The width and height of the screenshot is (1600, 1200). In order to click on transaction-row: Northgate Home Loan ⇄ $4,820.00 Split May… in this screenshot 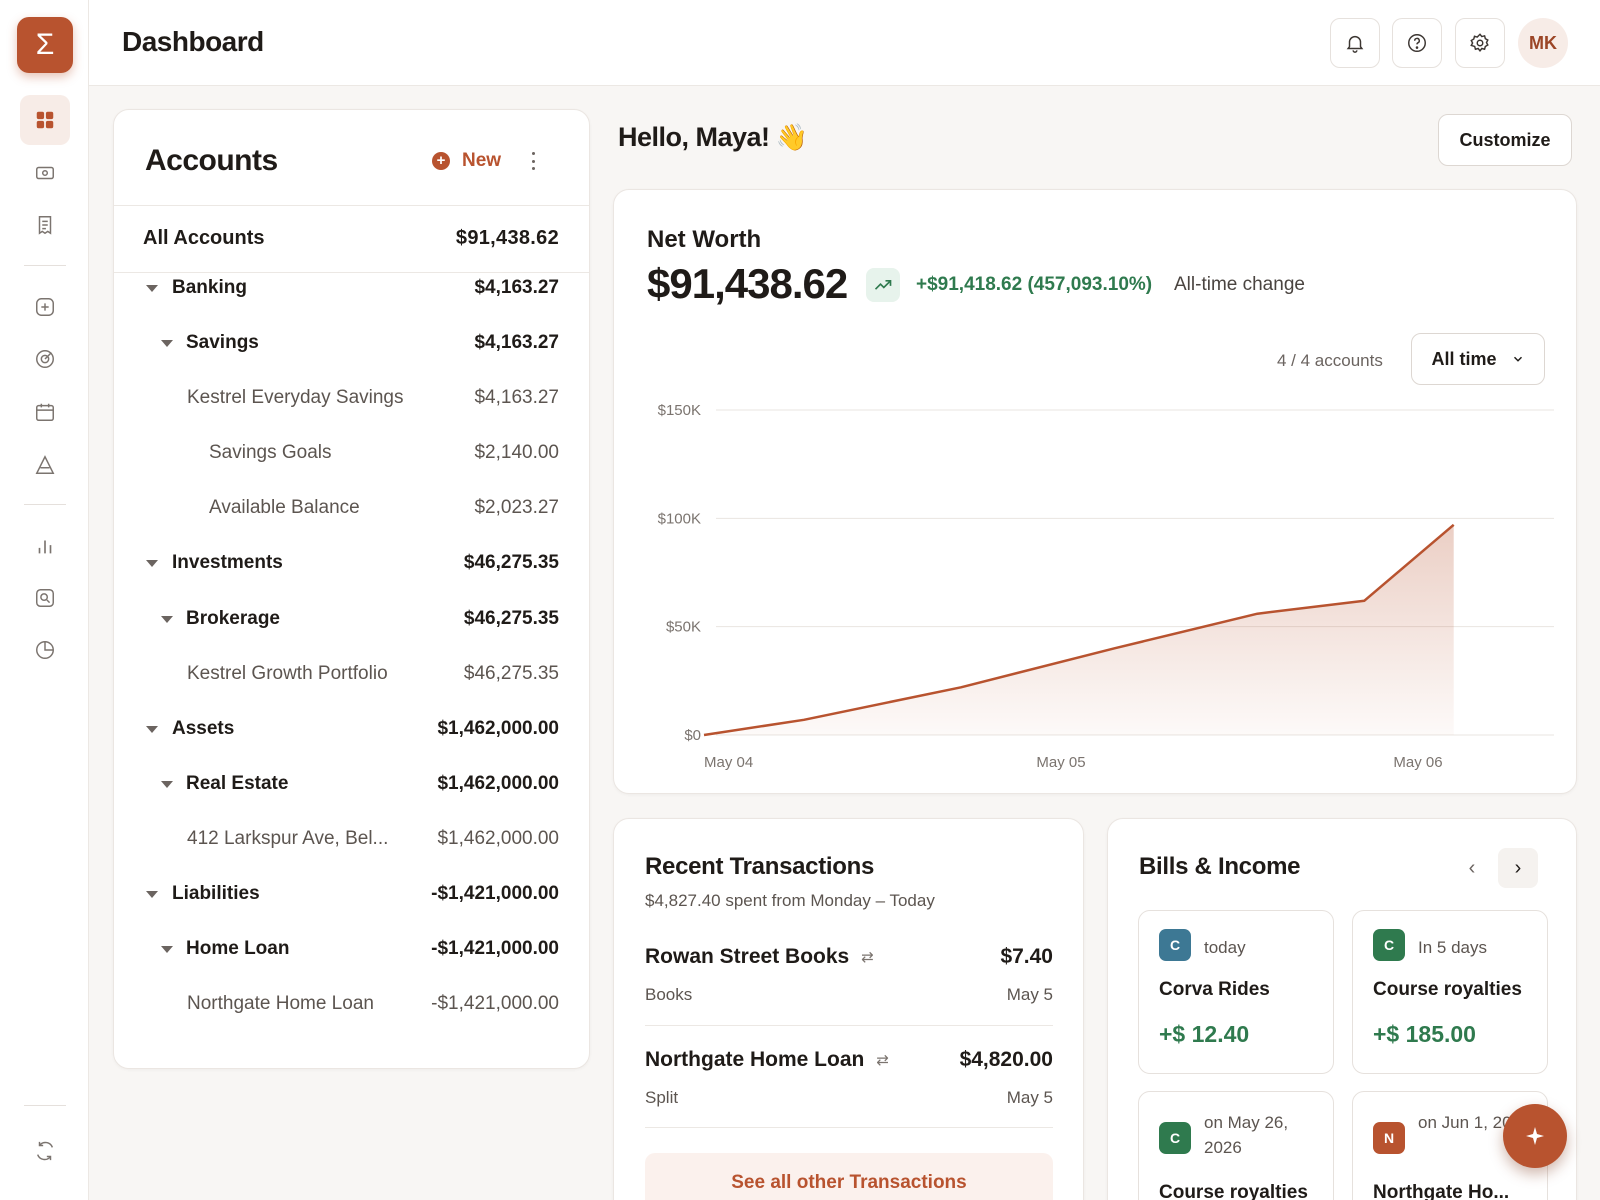, I will do `click(849, 1088)`.